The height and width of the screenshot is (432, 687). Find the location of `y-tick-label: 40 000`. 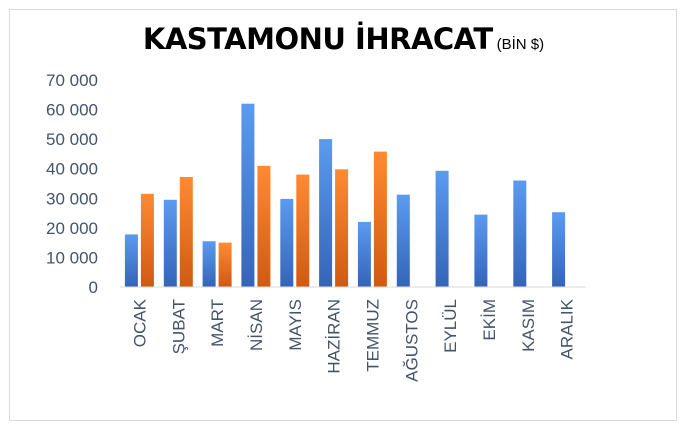

y-tick-label: 40 000 is located at coordinates (72, 169).